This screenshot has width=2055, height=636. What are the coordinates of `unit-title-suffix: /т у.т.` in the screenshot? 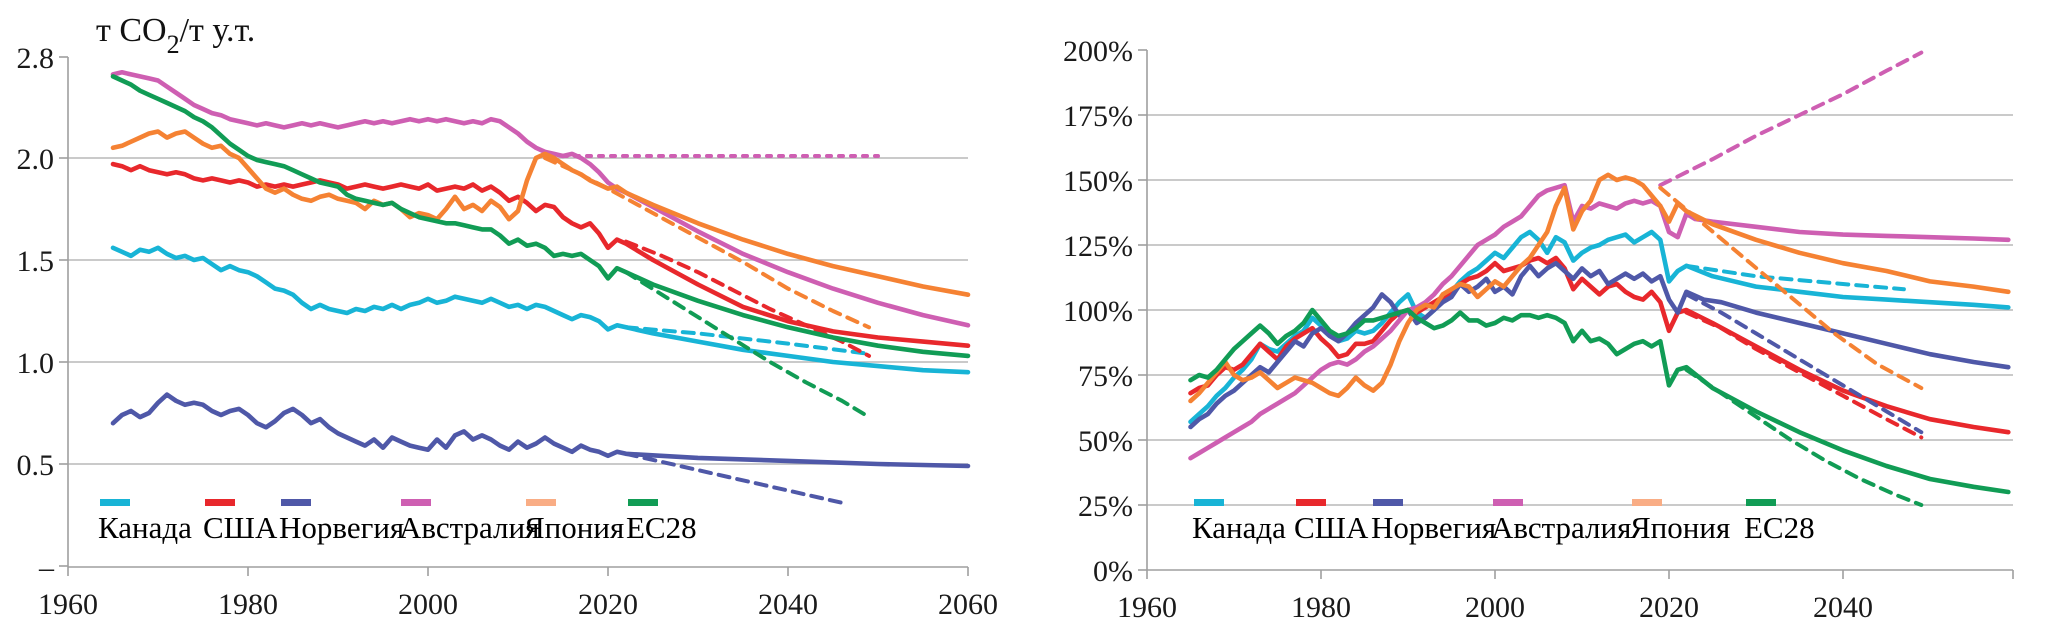 It's located at (217, 30).